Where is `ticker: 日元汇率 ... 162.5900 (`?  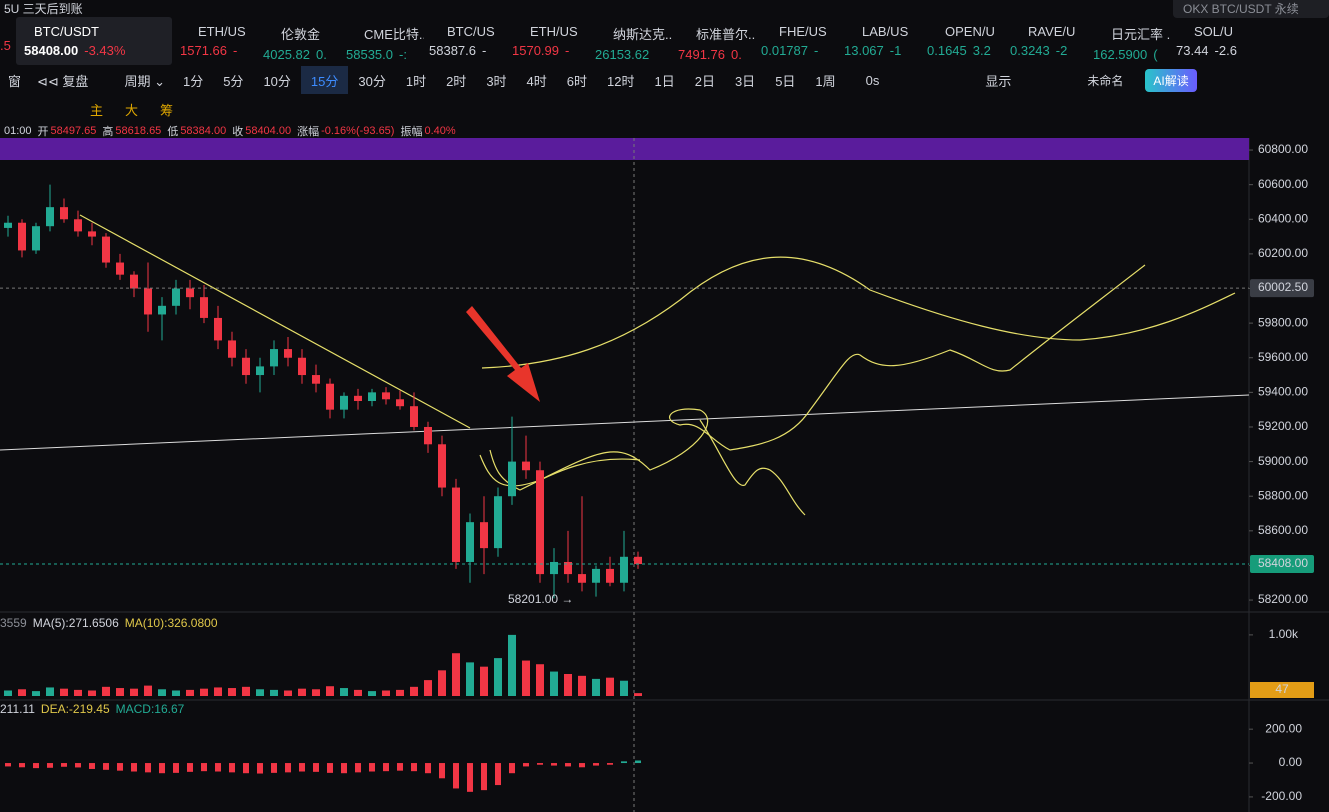
ticker: 日元汇率 ... 162.5900 ( is located at coordinates (1132, 41).